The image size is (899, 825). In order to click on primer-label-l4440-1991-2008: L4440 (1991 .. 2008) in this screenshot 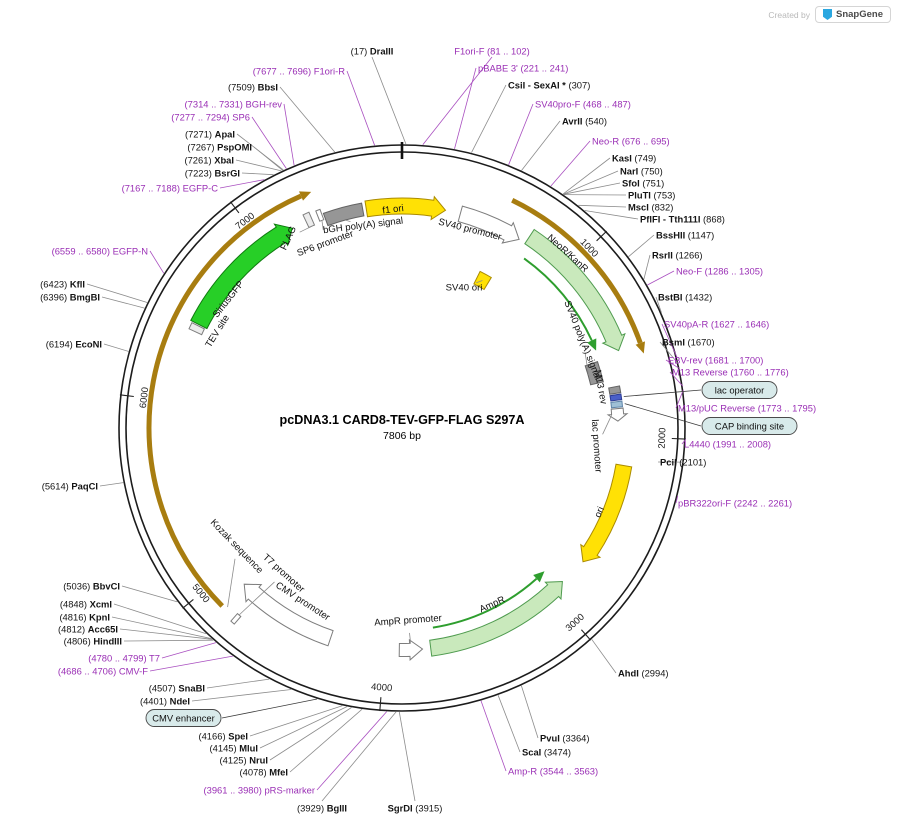, I will do `click(727, 443)`.